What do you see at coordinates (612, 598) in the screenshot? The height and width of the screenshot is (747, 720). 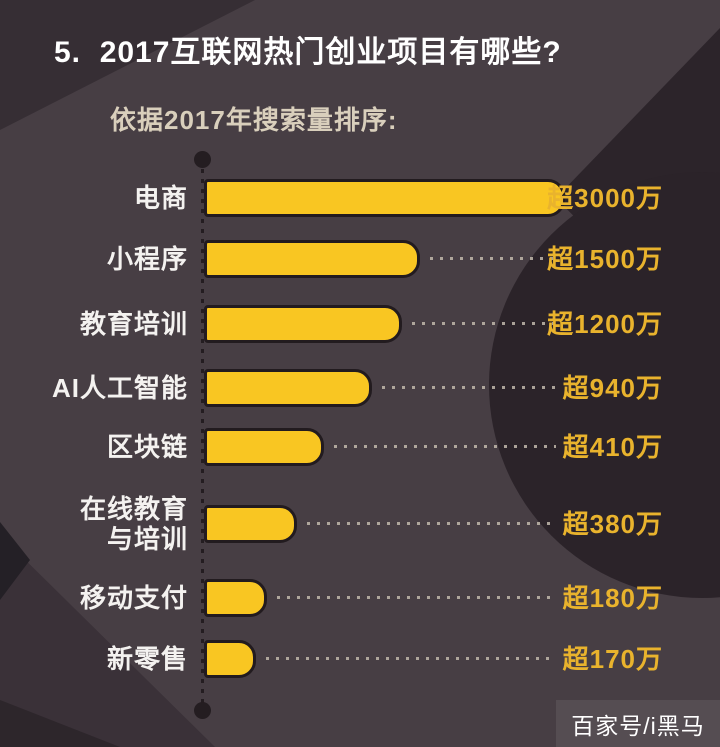 I see `row-value-6: 超180万` at bounding box center [612, 598].